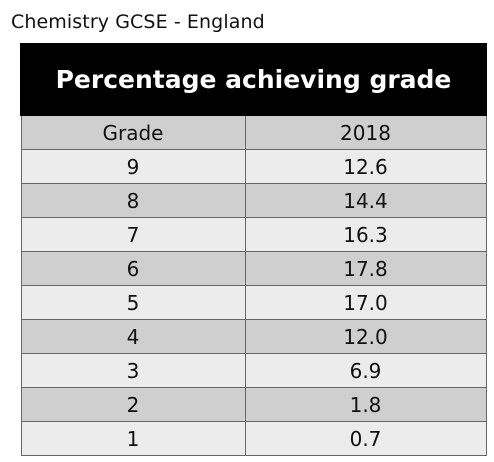  What do you see at coordinates (133, 404) in the screenshot?
I see `grade-cell: 2` at bounding box center [133, 404].